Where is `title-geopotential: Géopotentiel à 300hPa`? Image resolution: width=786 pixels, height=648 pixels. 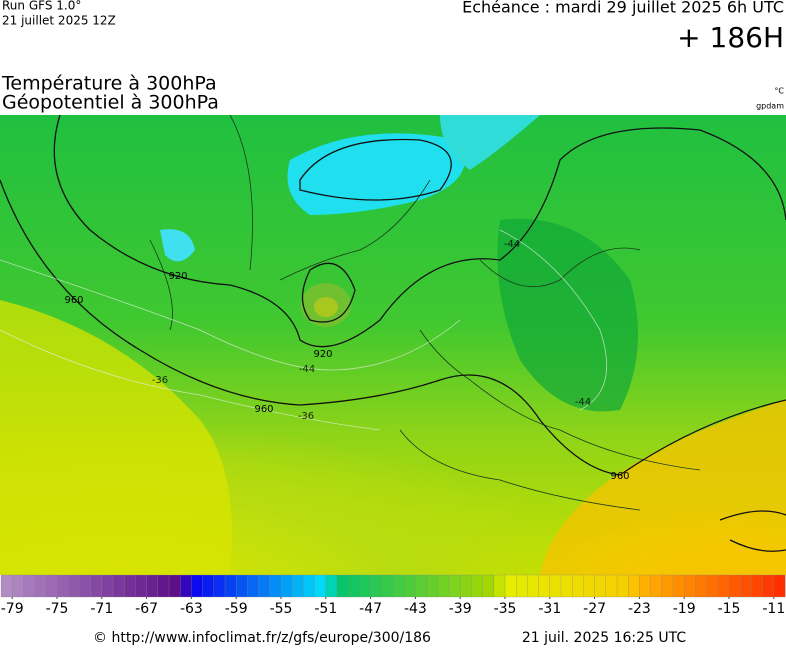 title-geopotential: Géopotentiel à 300hPa is located at coordinates (110, 103).